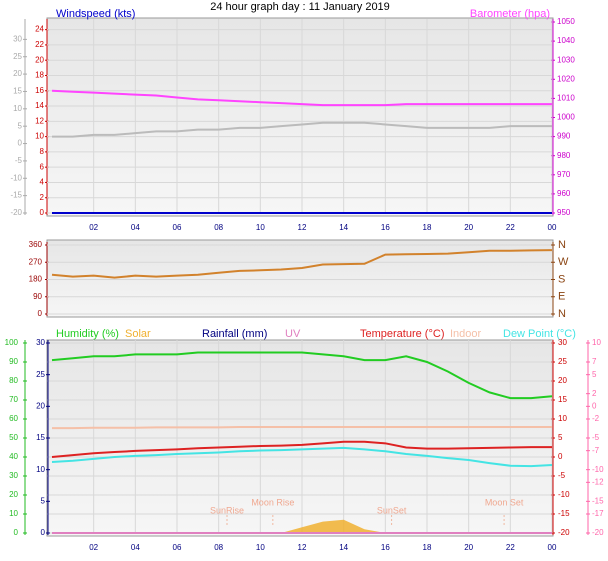  What do you see at coordinates (392, 510) in the screenshot?
I see `annotation-label: SunSet` at bounding box center [392, 510].